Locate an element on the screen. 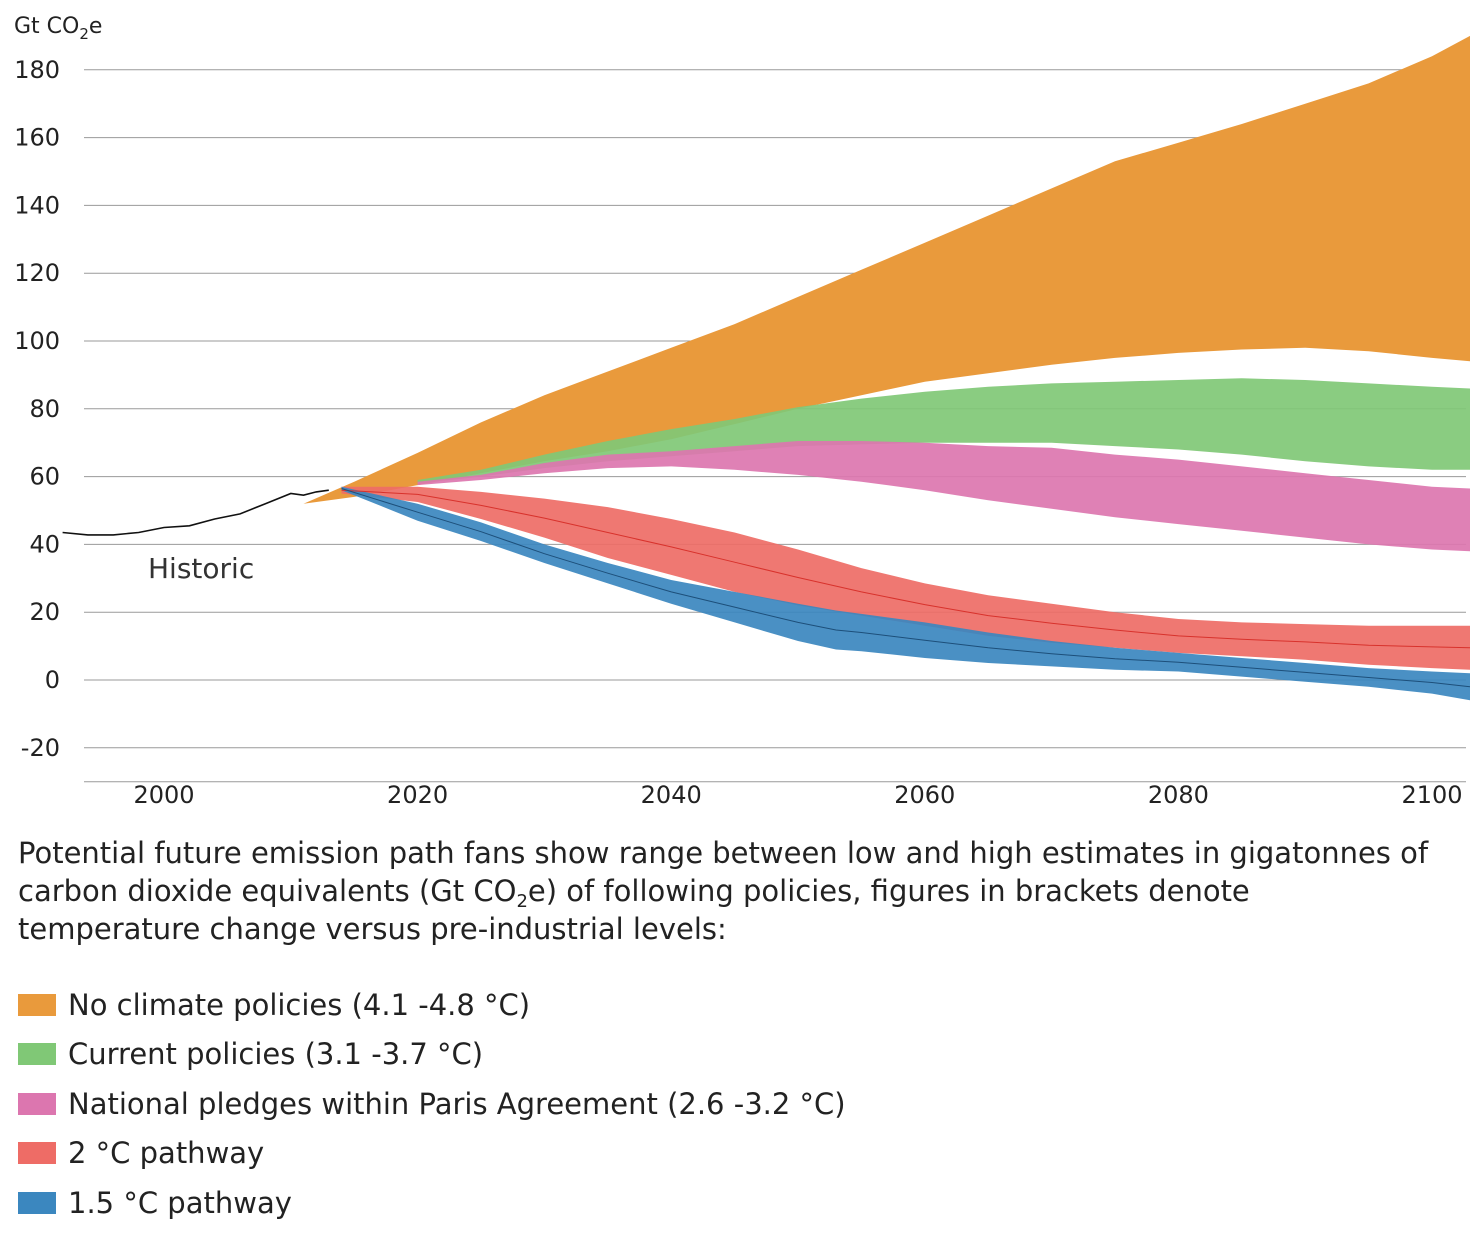  legend-label: 2 °C pathway is located at coordinates (166, 1153).